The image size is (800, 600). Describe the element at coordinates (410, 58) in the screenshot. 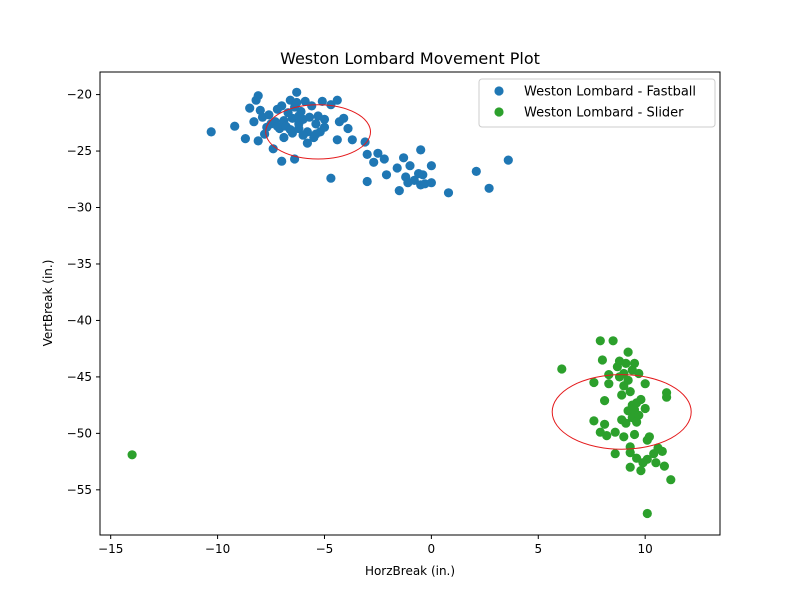

I see `chart-title: Weston Lombard Movement Plot` at that location.